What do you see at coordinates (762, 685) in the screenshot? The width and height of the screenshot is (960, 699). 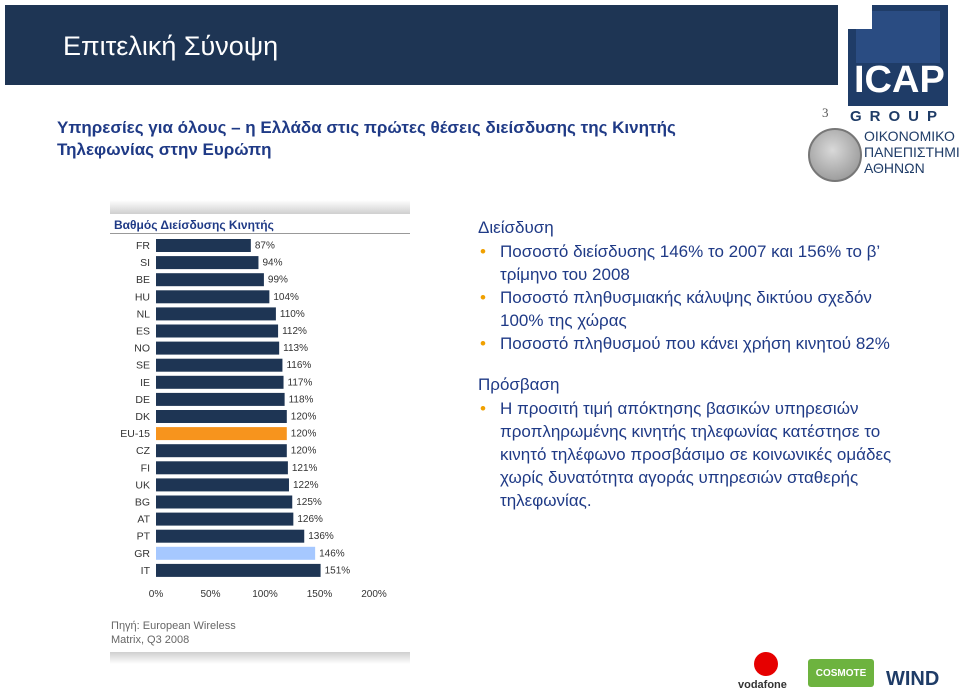 I see `vodafone-logo-text: vodafone` at bounding box center [762, 685].